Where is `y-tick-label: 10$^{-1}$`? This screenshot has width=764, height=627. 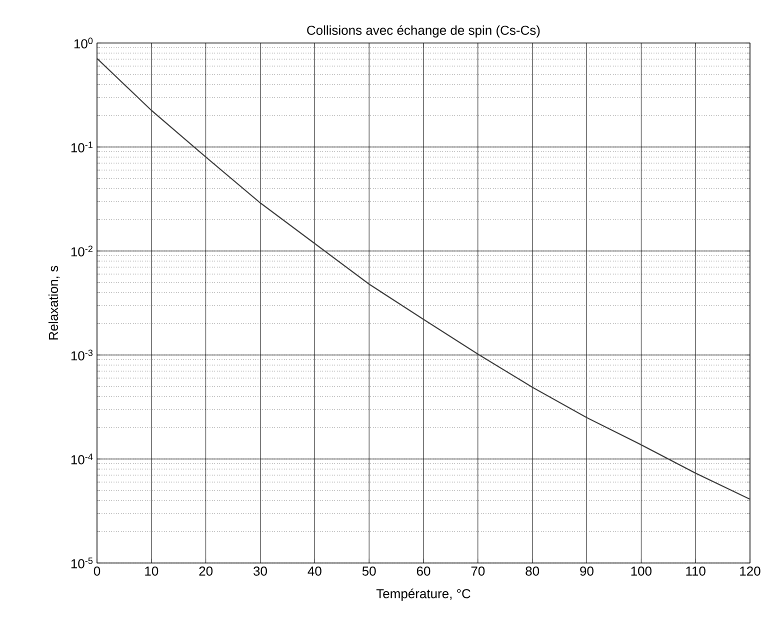
y-tick-label: 10$^{-1}$ is located at coordinates (82, 147).